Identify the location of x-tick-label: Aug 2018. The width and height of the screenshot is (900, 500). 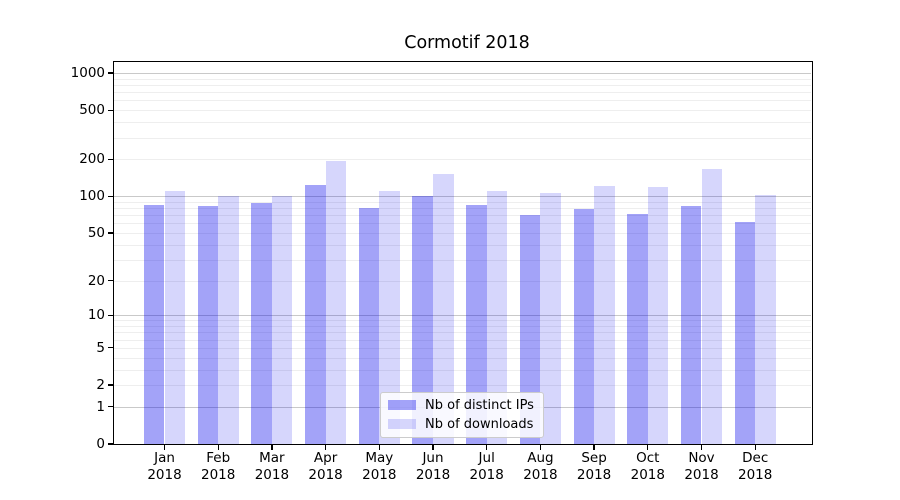
(540, 467).